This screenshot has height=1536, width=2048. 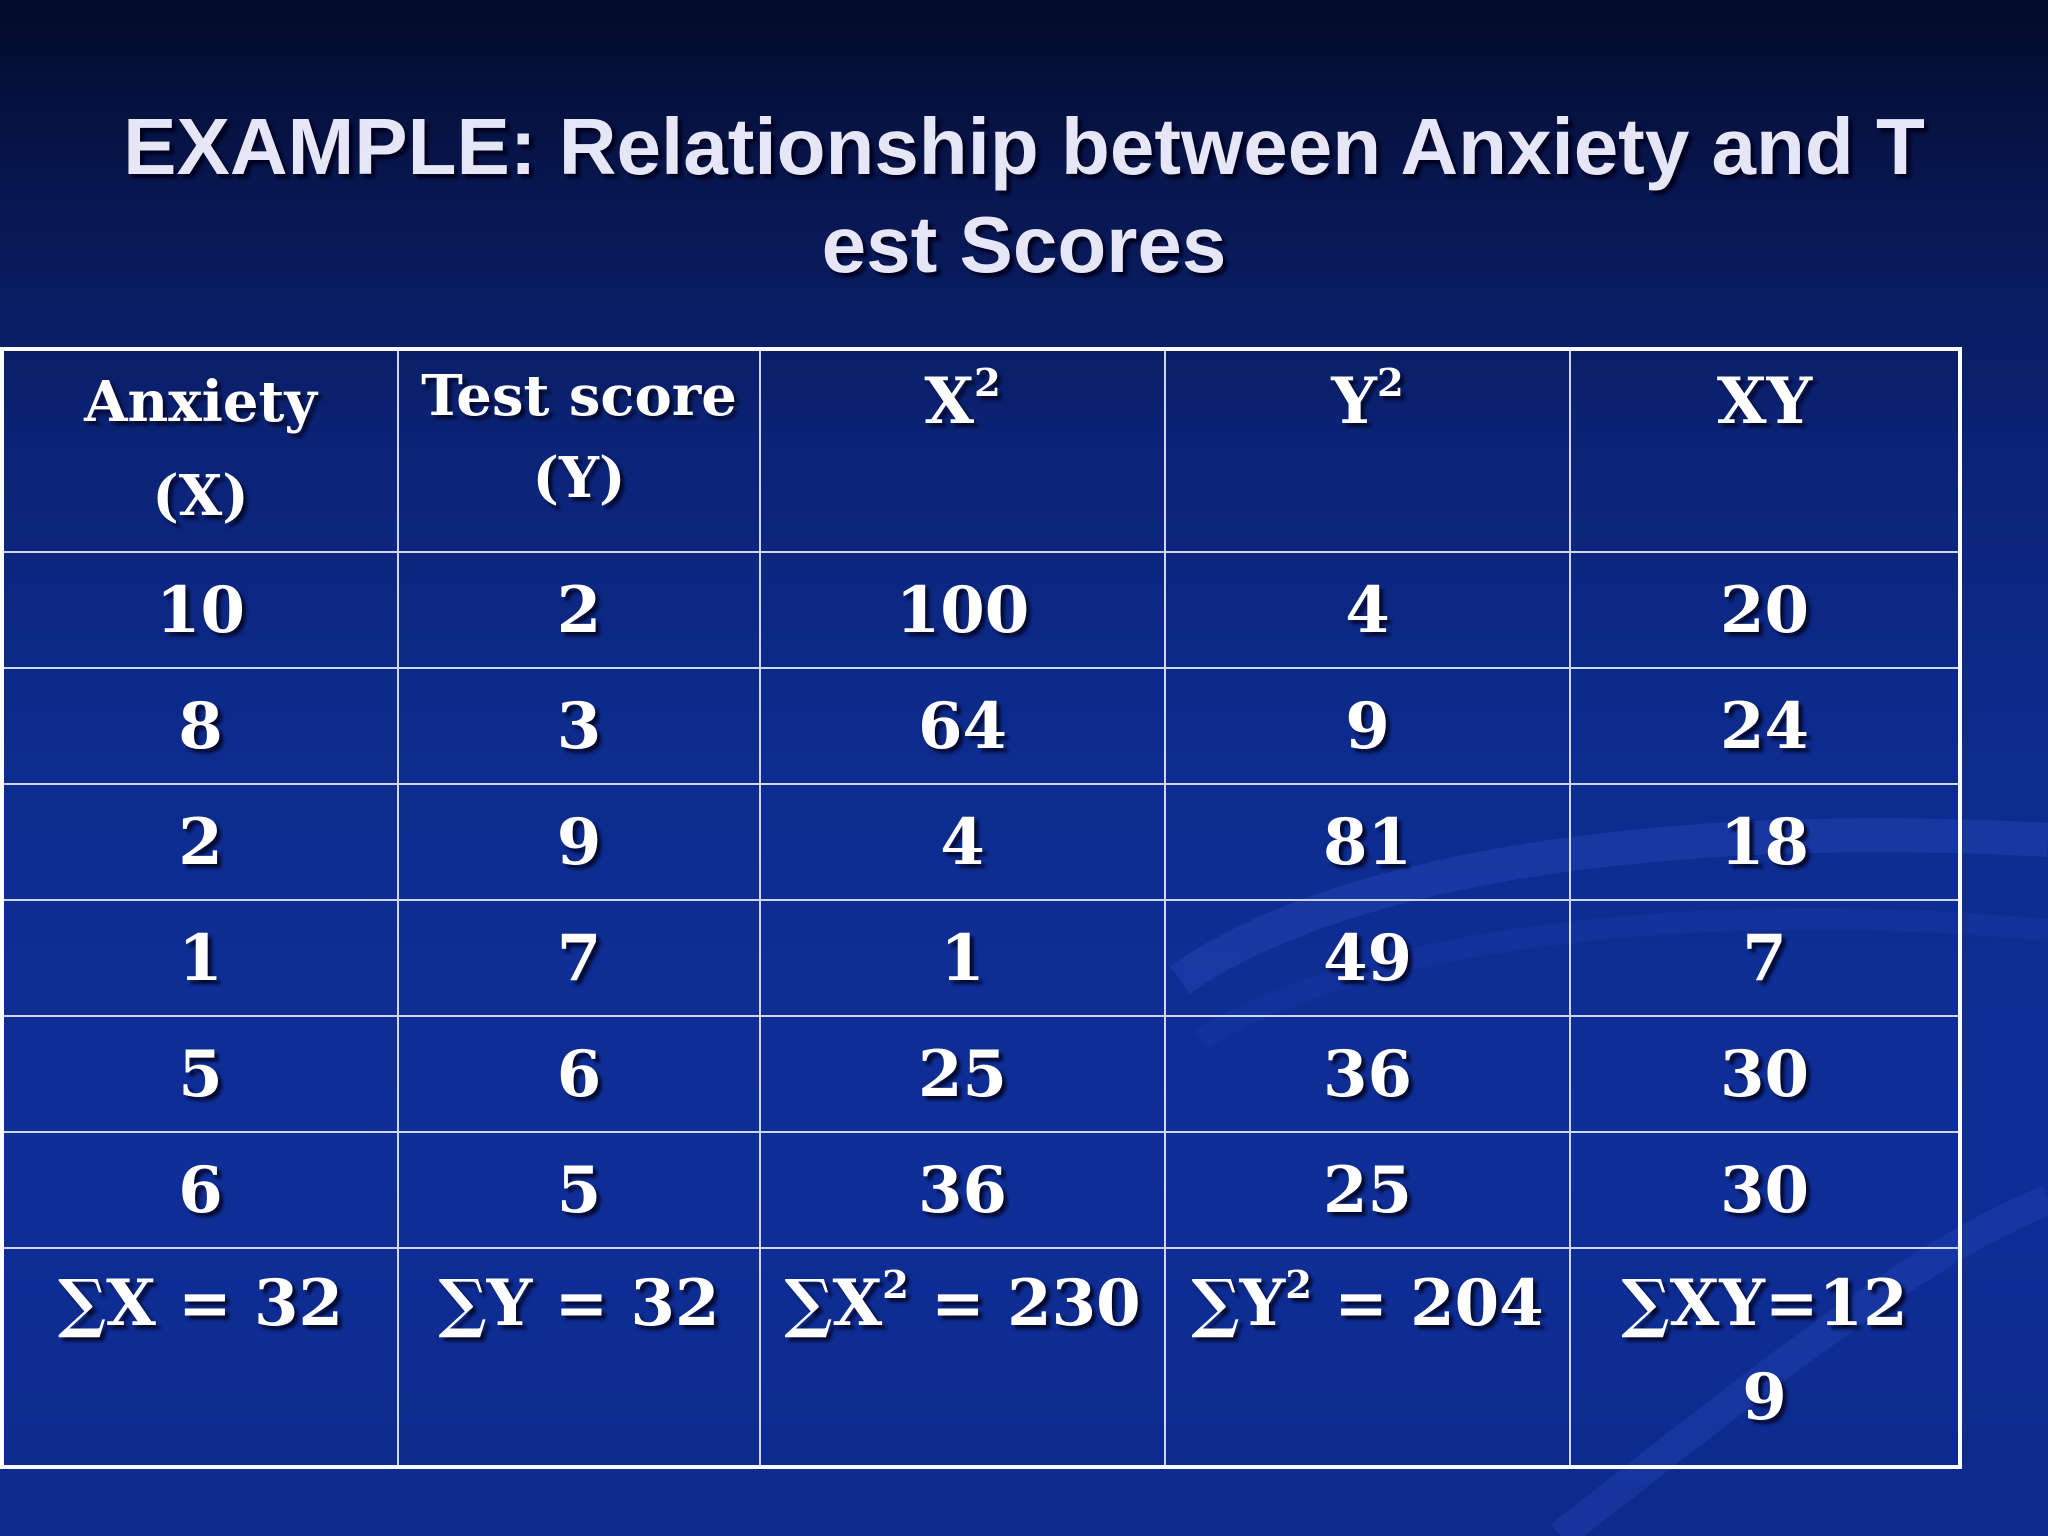 What do you see at coordinates (1764, 1303) in the screenshot?
I see `sum-xy-line-1: ∑XY=12` at bounding box center [1764, 1303].